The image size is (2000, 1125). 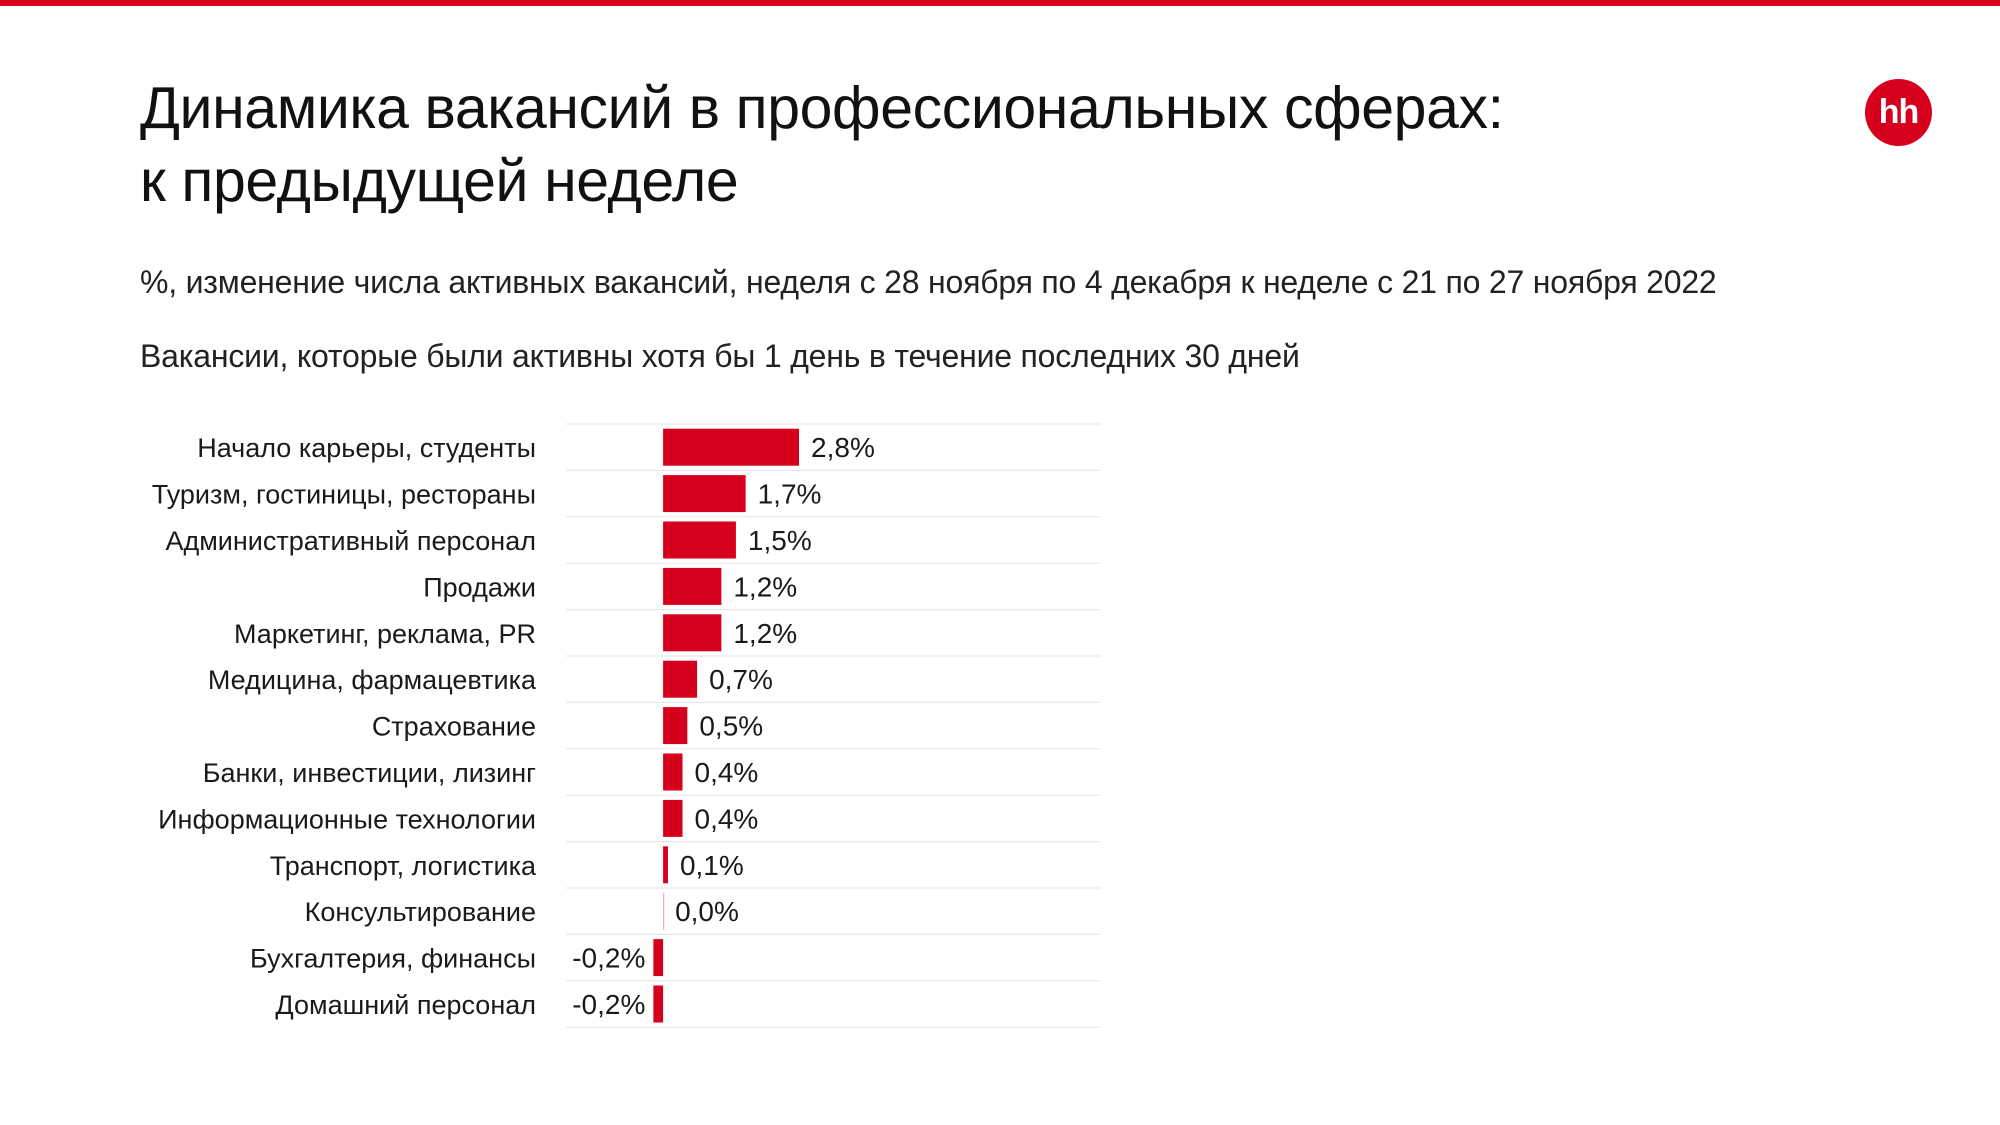 I want to click on chart-bars, so click(x=726, y=725).